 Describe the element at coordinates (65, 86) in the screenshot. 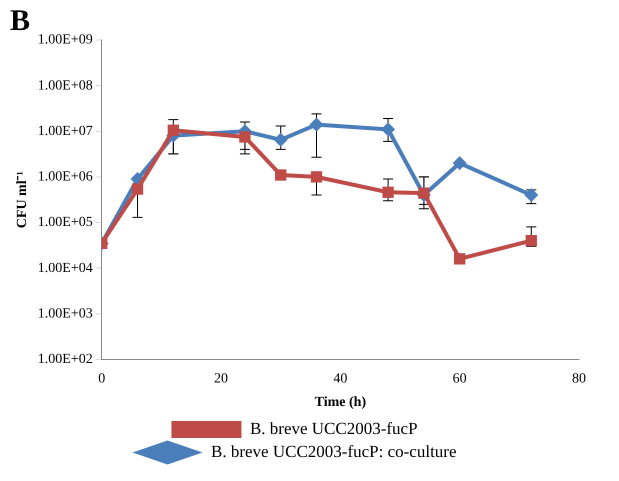

I see `y-tick-label: 1.00E+08` at that location.